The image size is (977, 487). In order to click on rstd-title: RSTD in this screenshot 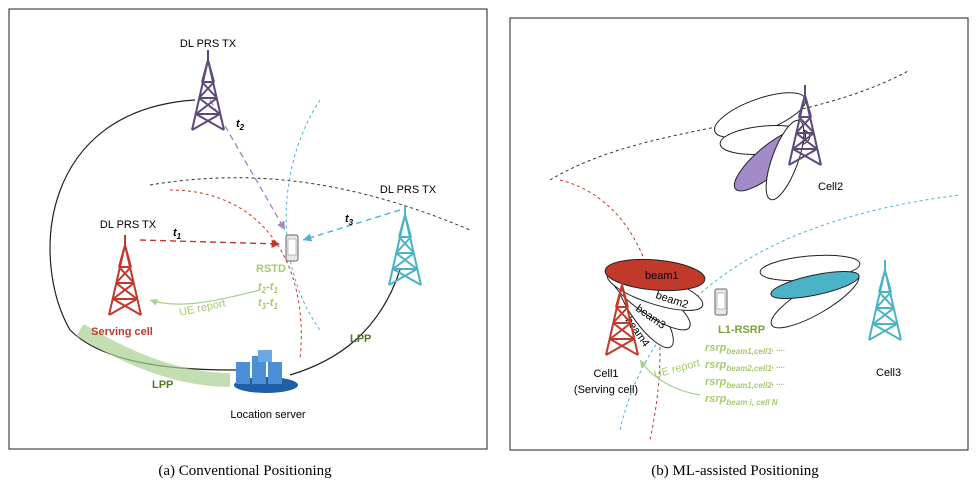, I will do `click(271, 269)`.